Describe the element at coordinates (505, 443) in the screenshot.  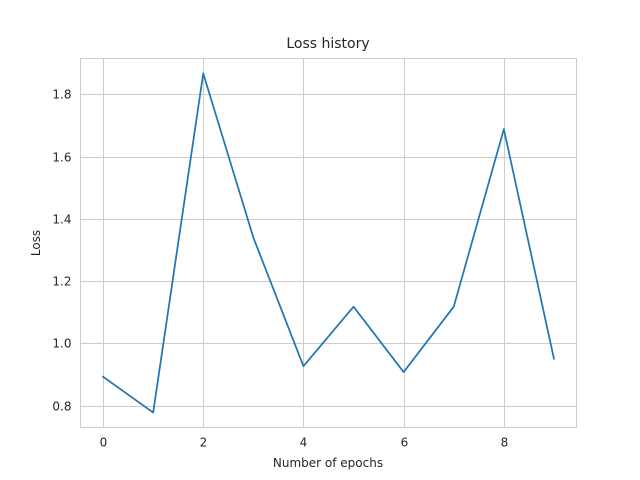
I see `x-tick-label: 8` at that location.